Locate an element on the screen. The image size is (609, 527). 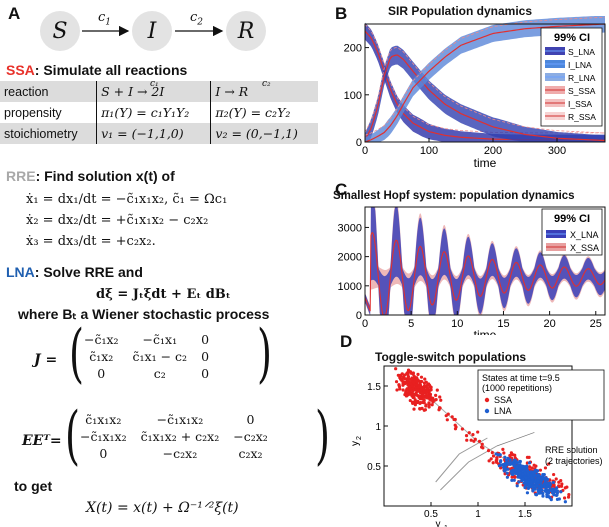
rre-trajectory is located at coordinates (461, 460).